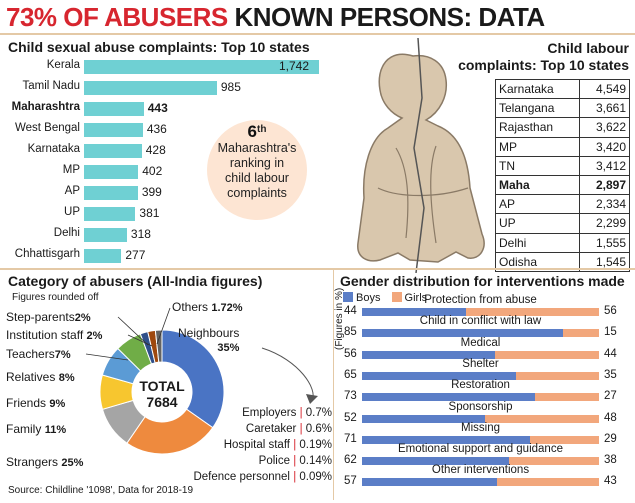 This screenshot has width=635, height=503. I want to click on label-stepparents-name: Step-parents, so click(40, 317).